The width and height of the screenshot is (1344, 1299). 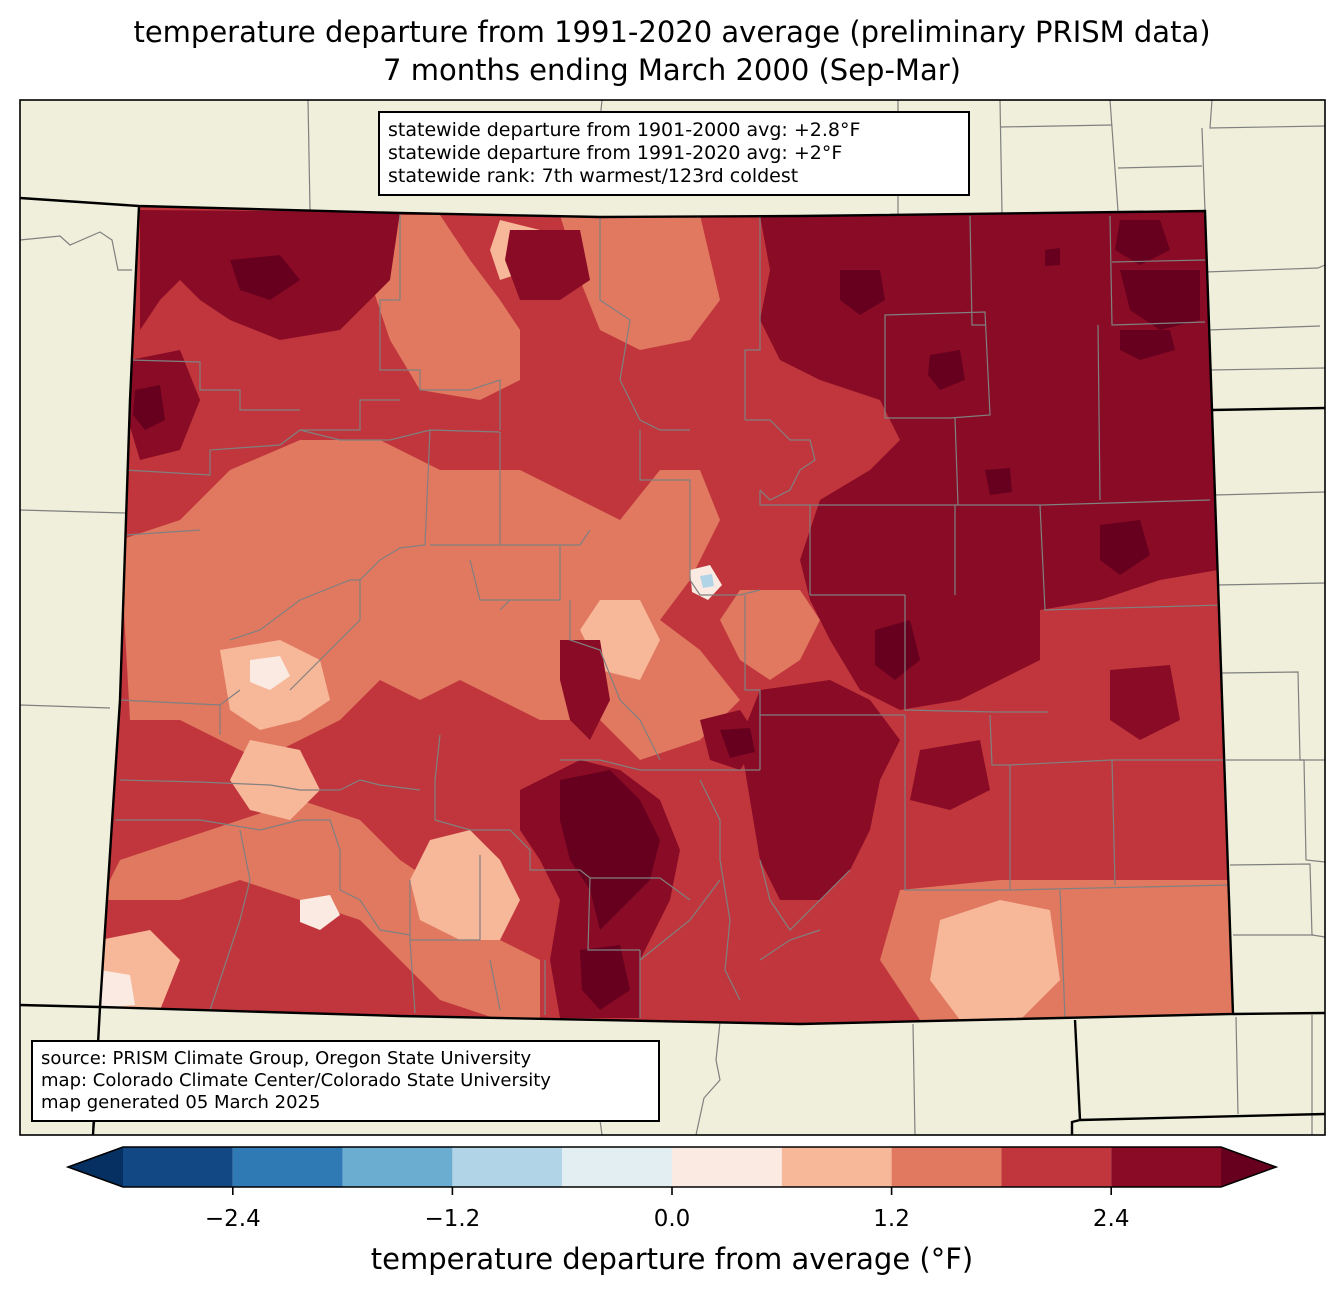 I want to click on map-generated-line: map generated 05 March 2025, so click(x=181, y=1102).